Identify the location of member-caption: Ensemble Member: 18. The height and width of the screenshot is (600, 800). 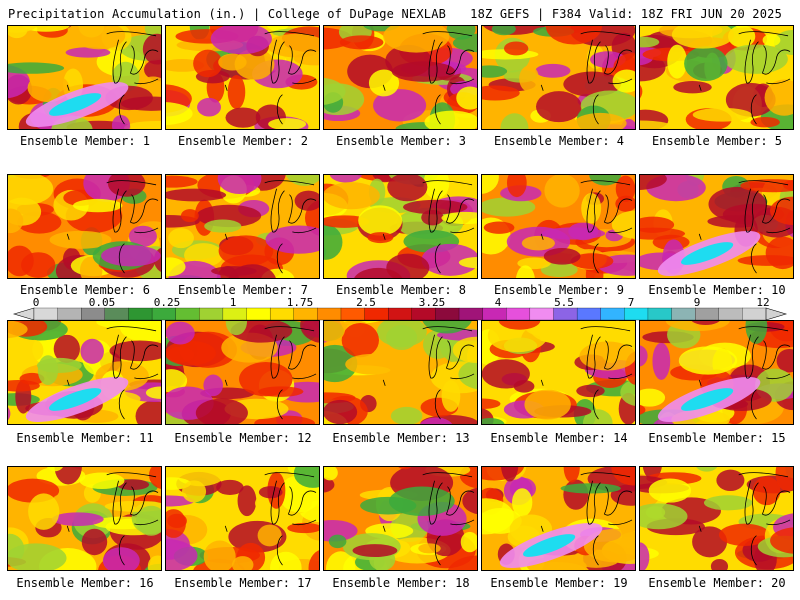
(401, 583).